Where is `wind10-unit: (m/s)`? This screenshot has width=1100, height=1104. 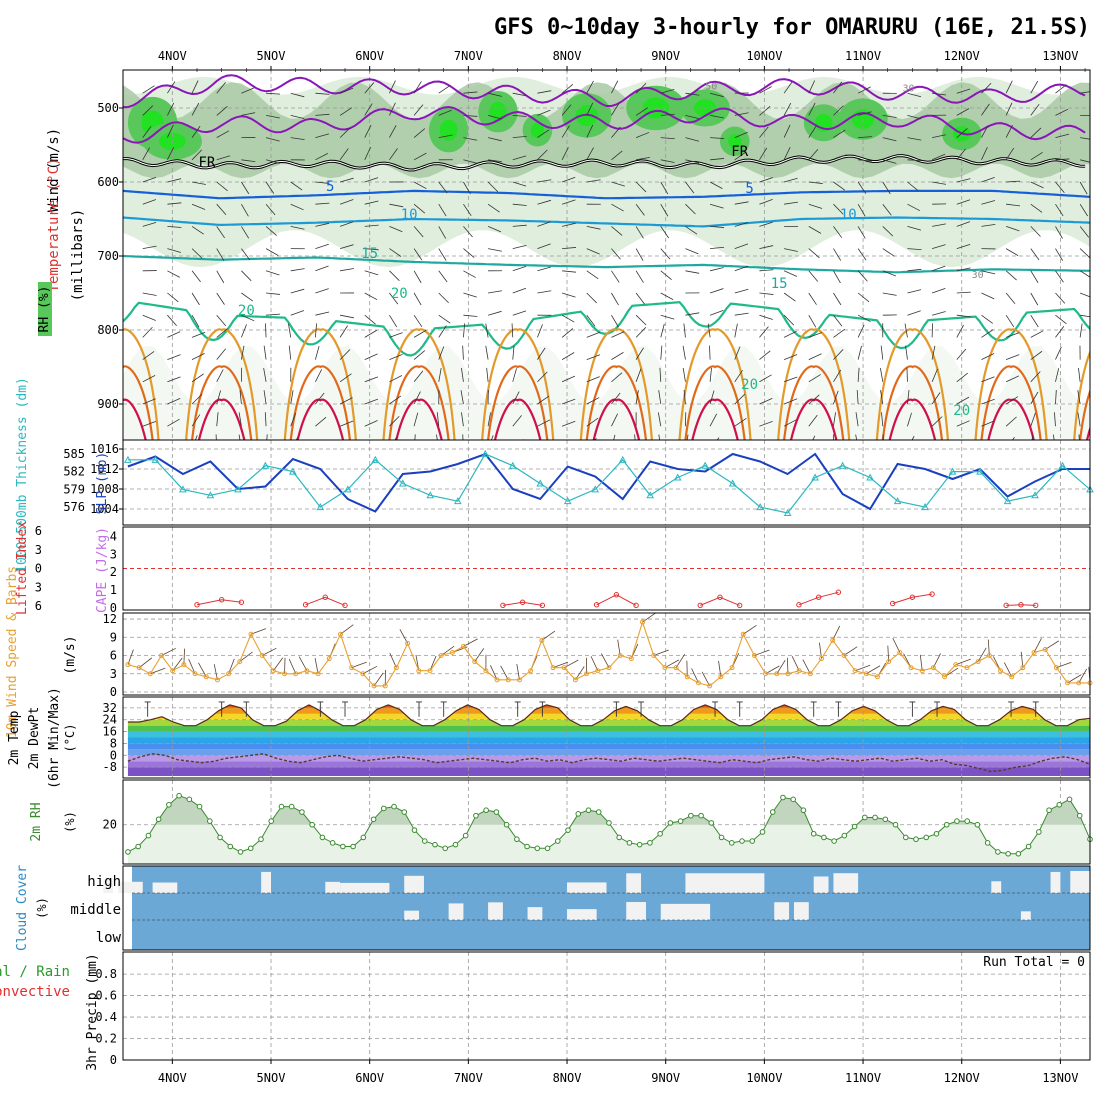 wind10-unit: (m/s) is located at coordinates (70, 654).